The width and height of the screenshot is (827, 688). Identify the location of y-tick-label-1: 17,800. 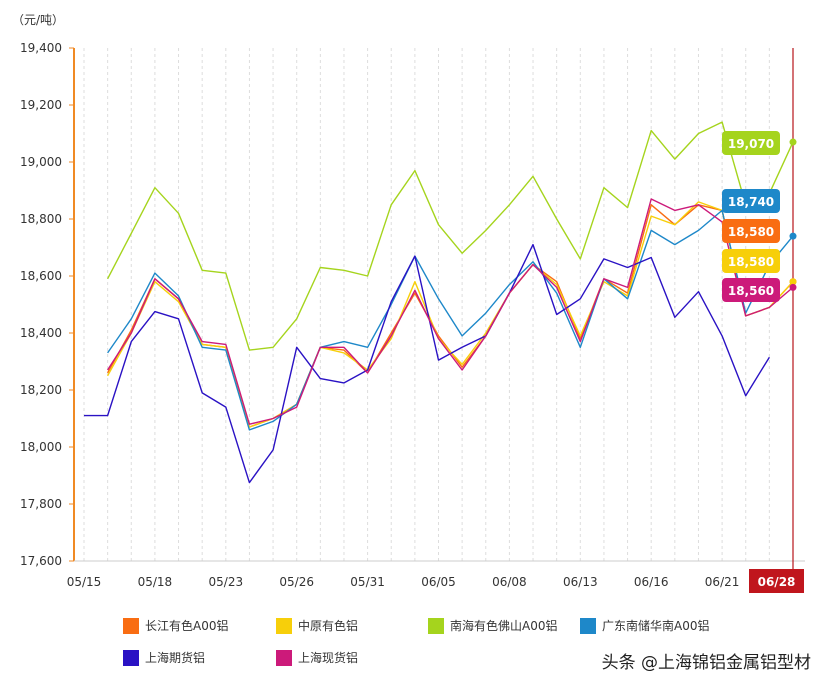
(41, 504).